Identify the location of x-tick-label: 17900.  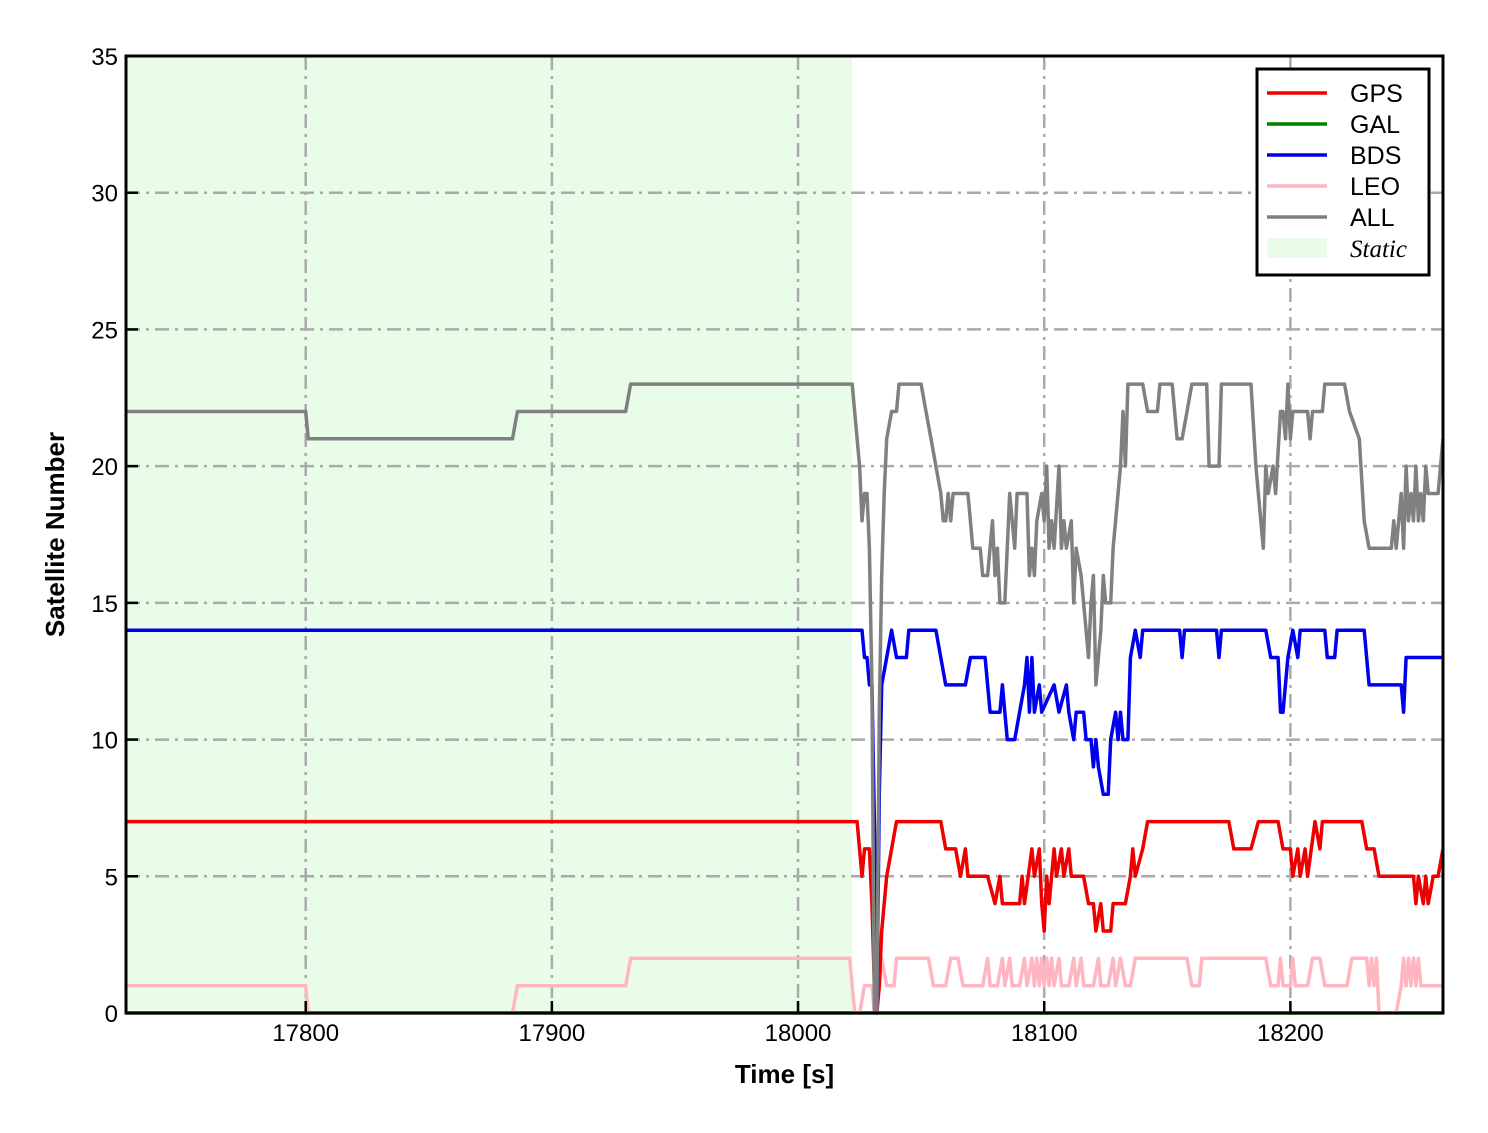
(551, 1033).